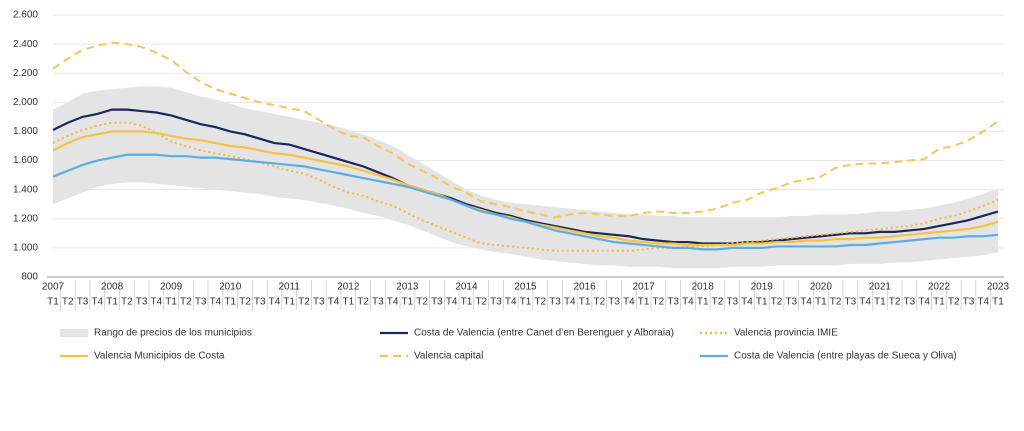 This screenshot has width=1024, height=431. What do you see at coordinates (25, 15) in the screenshot?
I see `y-tick-label: 2.600` at bounding box center [25, 15].